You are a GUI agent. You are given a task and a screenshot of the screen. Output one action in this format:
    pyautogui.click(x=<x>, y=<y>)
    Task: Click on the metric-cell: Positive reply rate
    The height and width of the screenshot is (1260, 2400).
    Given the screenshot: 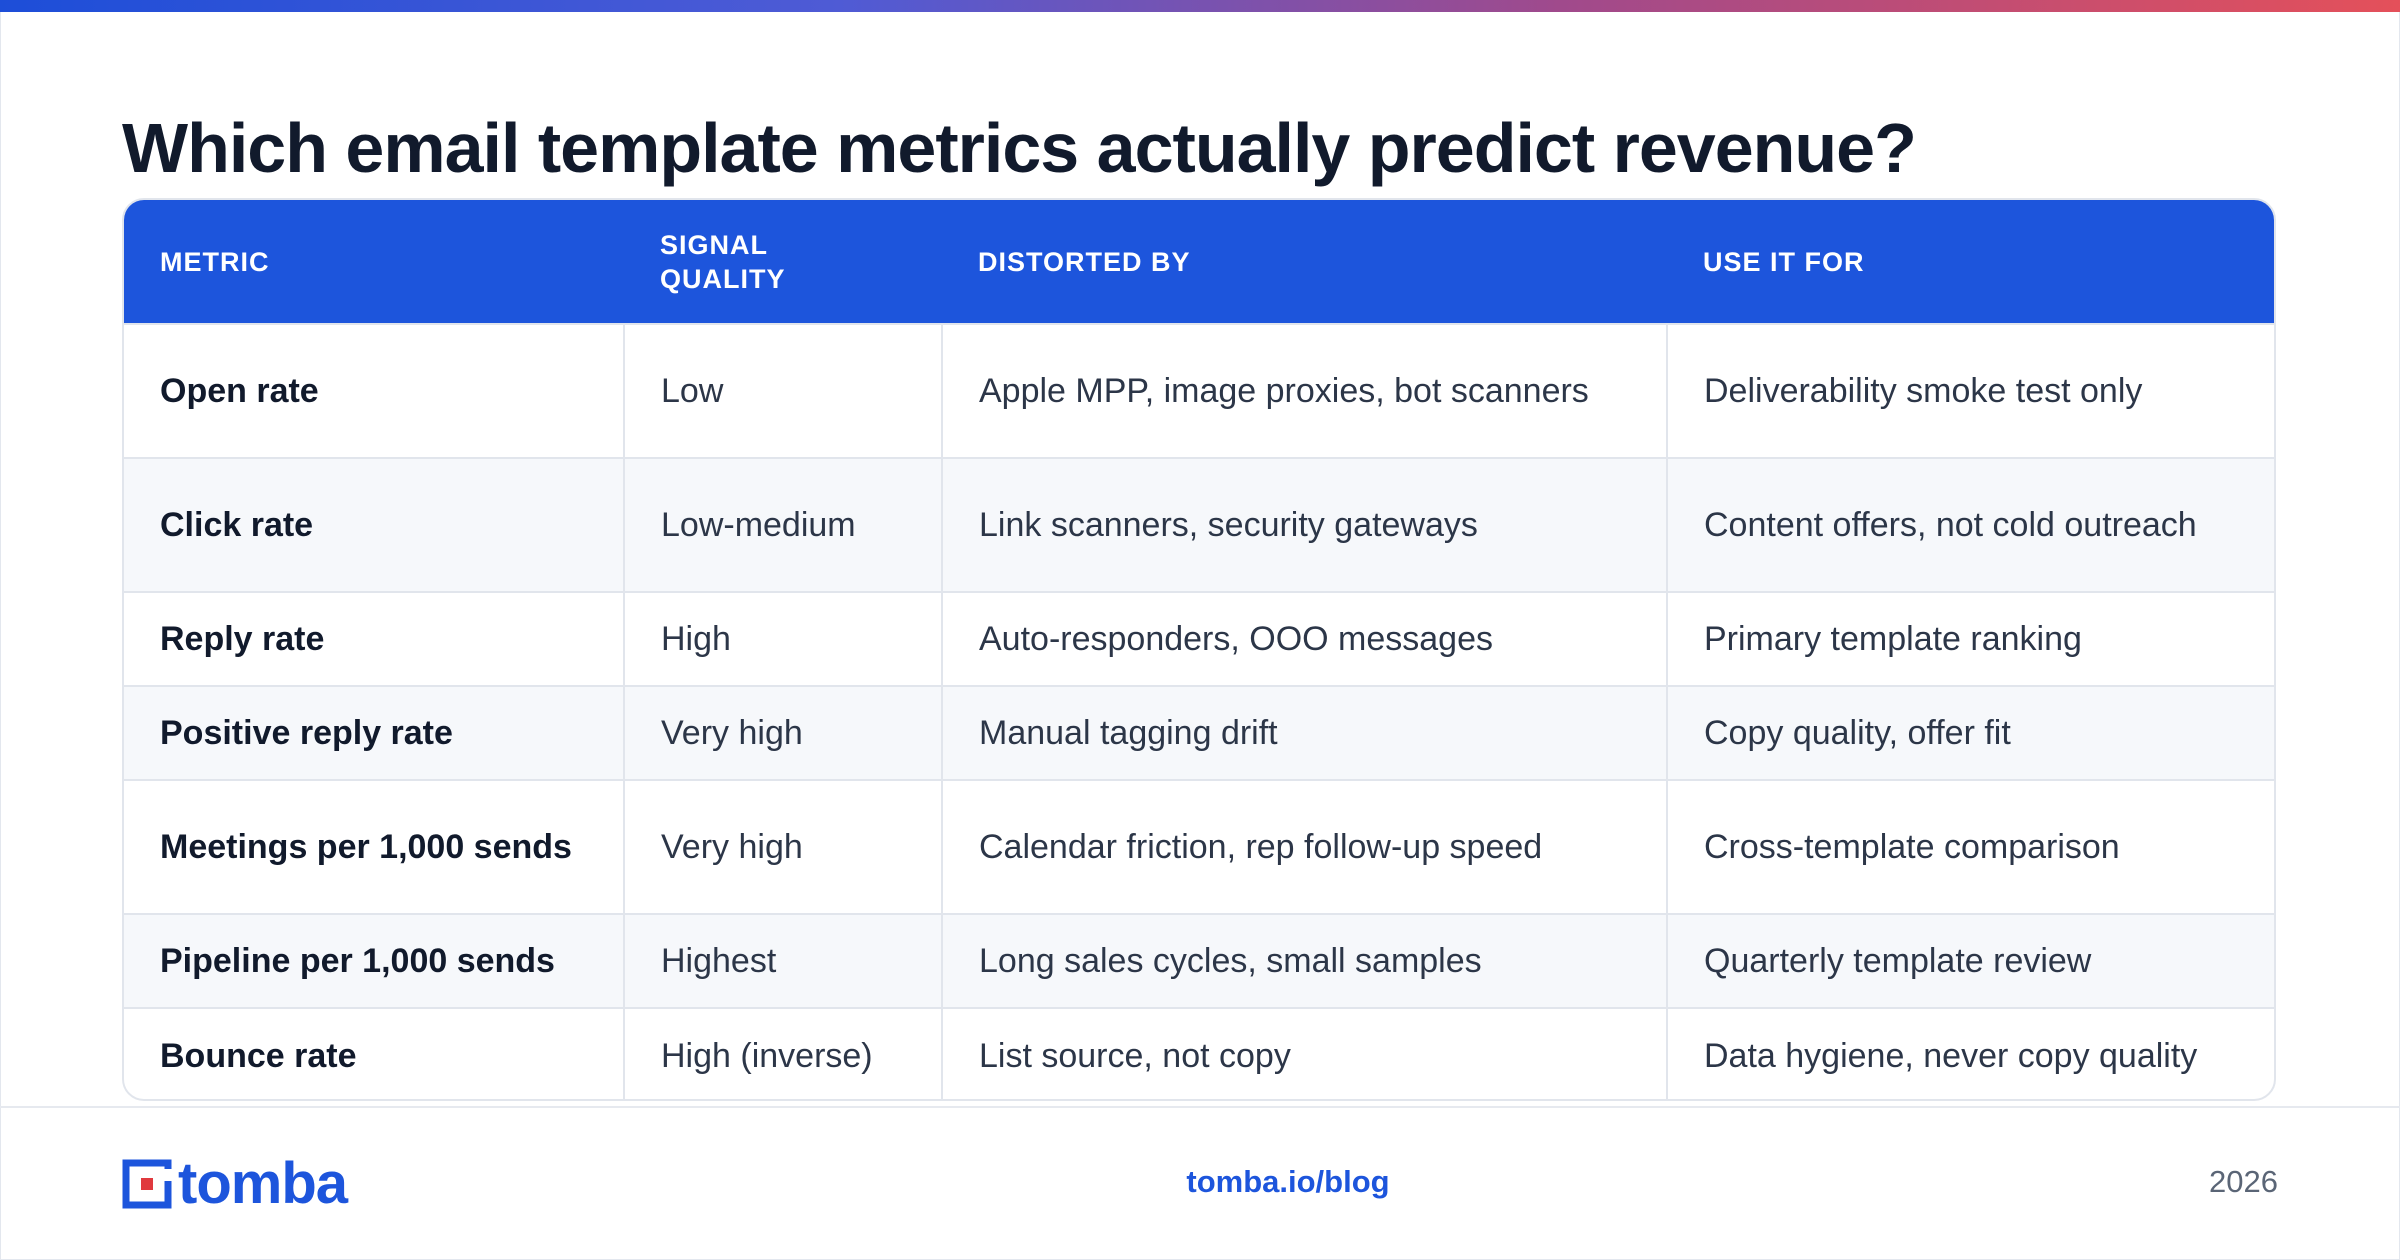 What is the action you would take?
    pyautogui.click(x=374, y=732)
    